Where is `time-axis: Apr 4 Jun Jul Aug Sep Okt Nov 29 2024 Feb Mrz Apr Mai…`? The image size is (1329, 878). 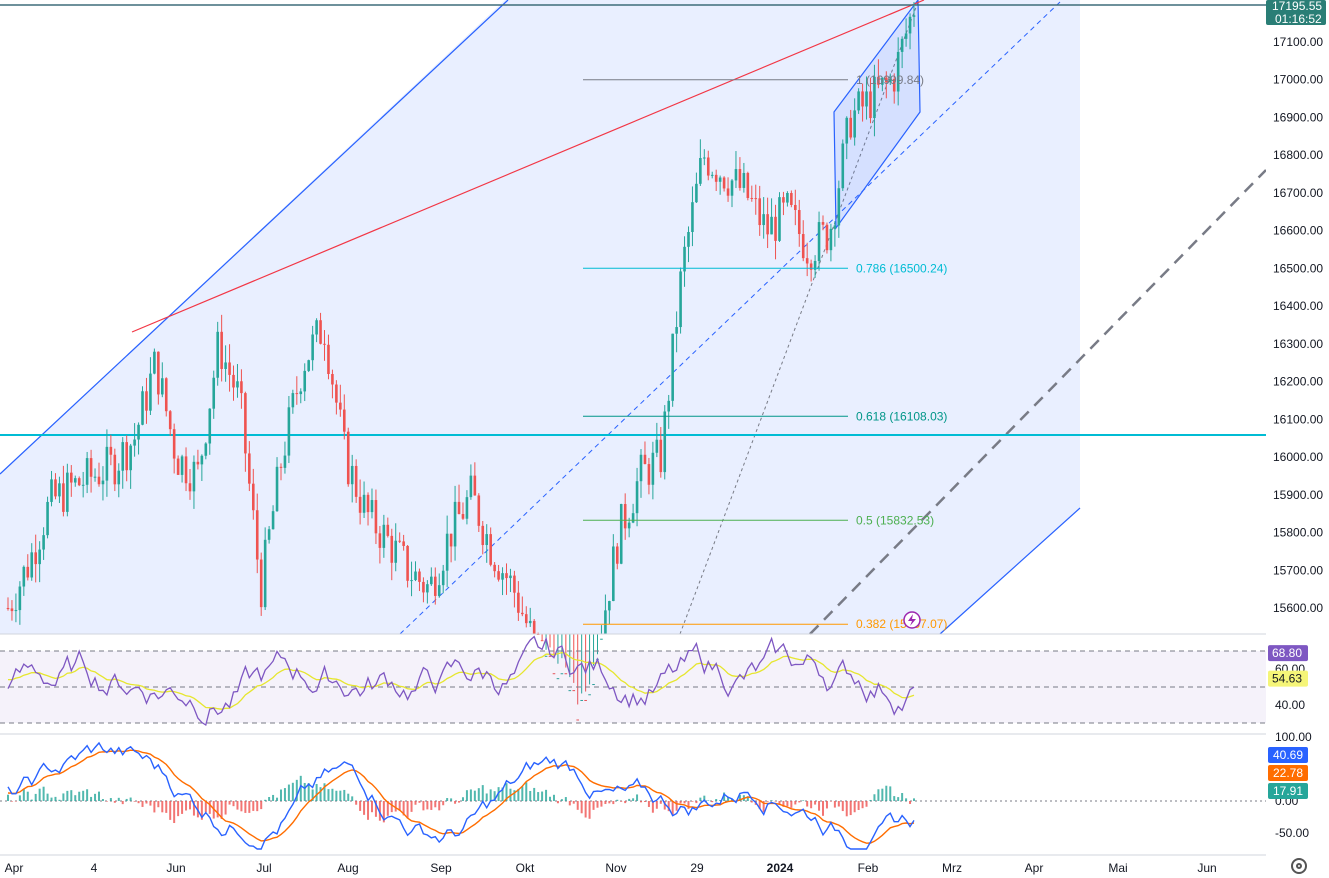
time-axis: Apr 4 Jun Jul Aug Sep Okt Nov 29 2024 Feb Mrz Apr Mai… is located at coordinates (633, 864).